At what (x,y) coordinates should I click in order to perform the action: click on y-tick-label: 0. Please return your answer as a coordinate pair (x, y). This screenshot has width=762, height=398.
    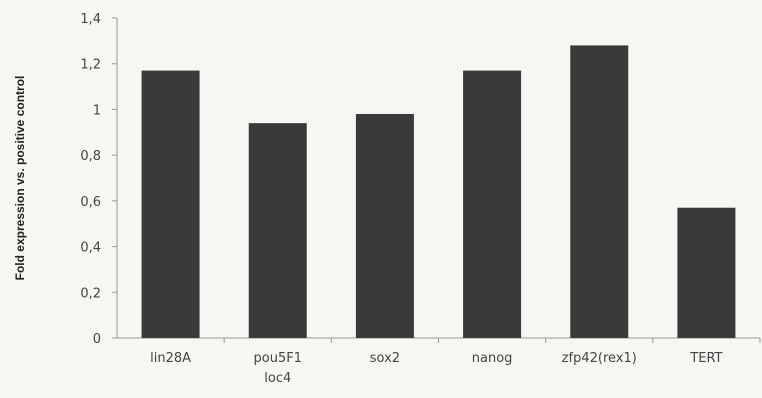
    Looking at the image, I should click on (97, 339).